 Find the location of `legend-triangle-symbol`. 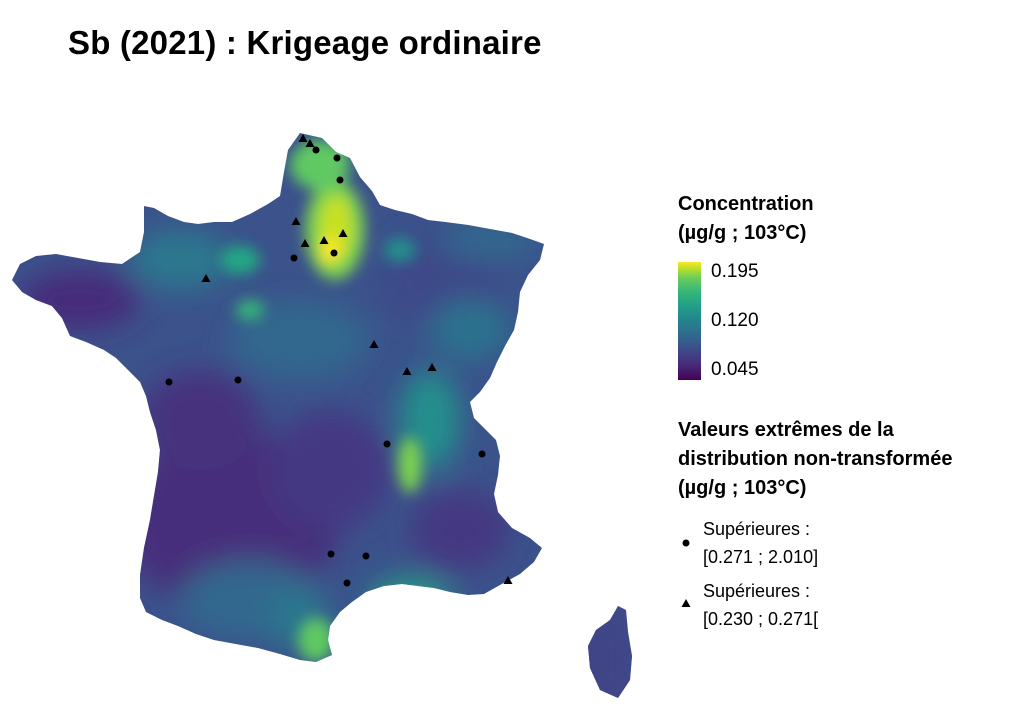

legend-triangle-symbol is located at coordinates (686, 603).